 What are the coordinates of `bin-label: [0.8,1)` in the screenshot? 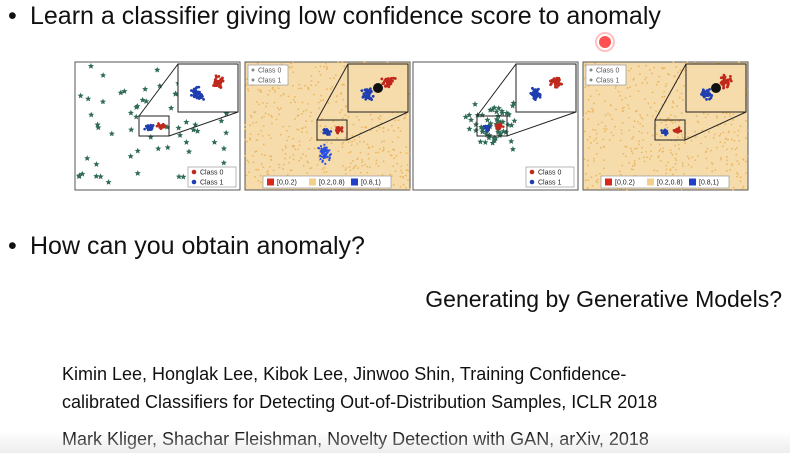 It's located at (371, 182).